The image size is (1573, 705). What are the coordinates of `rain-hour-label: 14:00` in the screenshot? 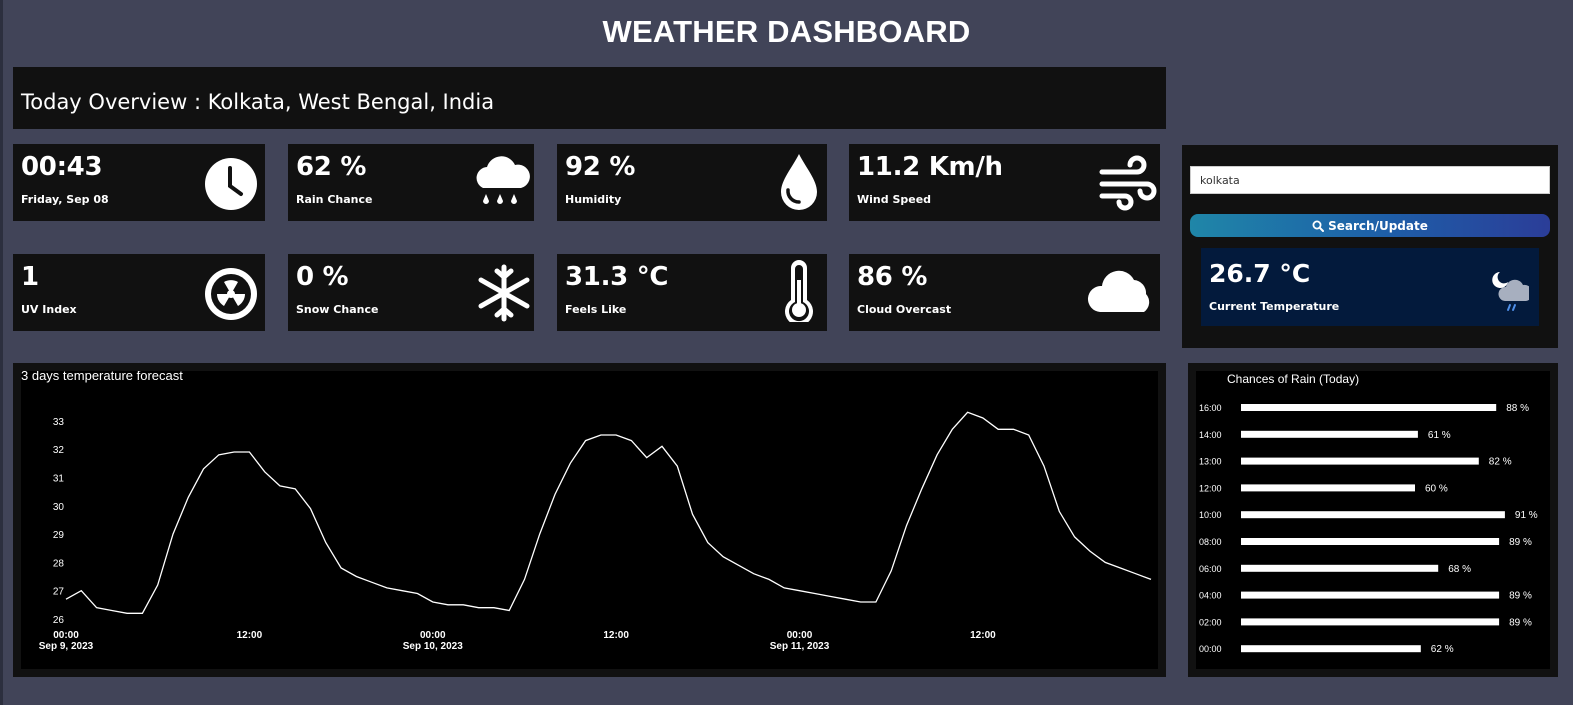 It's located at (1210, 435).